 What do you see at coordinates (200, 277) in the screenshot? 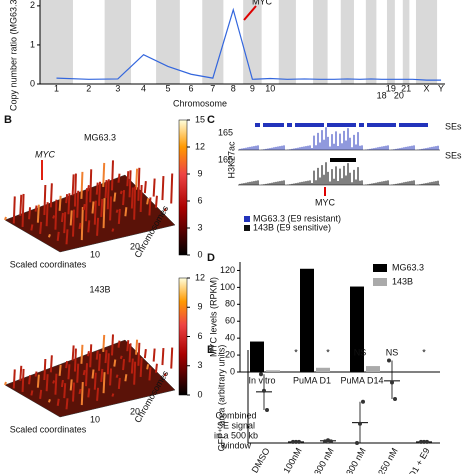
I see `colorbar-tick-label: 12` at bounding box center [200, 277].